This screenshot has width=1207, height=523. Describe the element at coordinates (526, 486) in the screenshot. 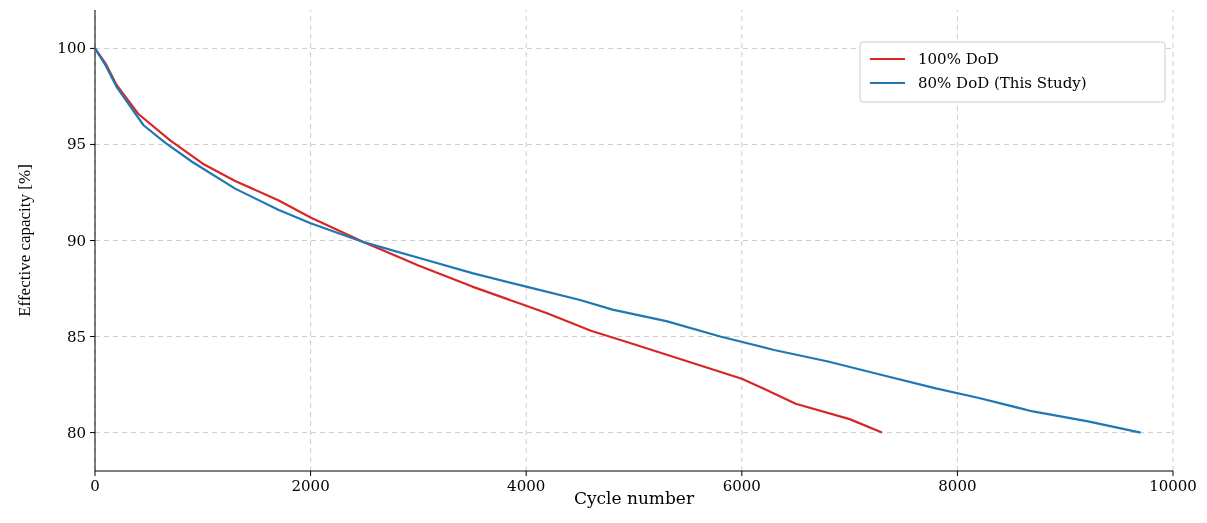

I see `x-tick-label: 4000` at that location.